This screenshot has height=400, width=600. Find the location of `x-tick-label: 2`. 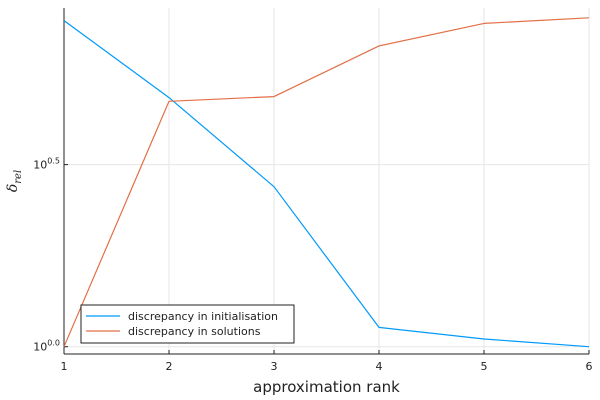

x-tick-label: 2 is located at coordinates (169, 366).